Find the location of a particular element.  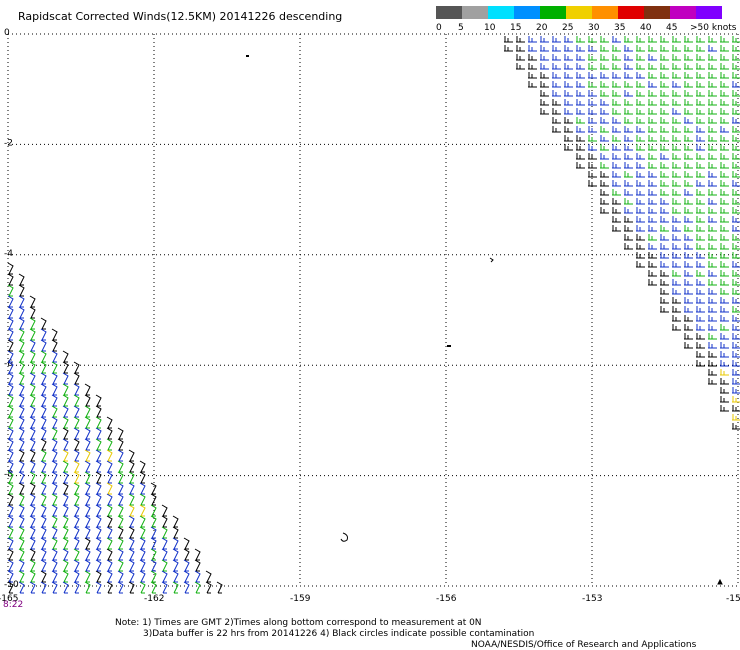

x-tick-label: -156 is located at coordinates (446, 599).